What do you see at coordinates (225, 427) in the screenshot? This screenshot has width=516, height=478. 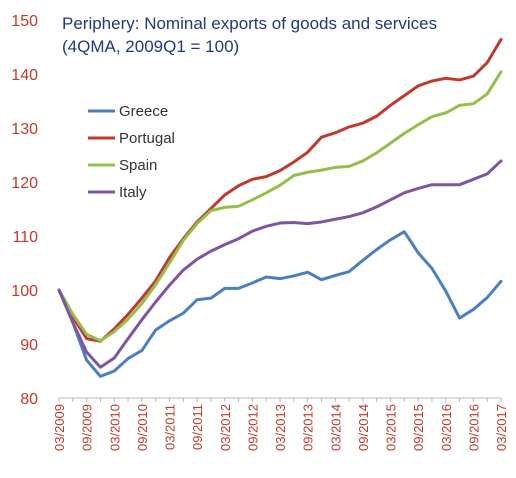 I see `x-tick-label: 03/2012` at bounding box center [225, 427].